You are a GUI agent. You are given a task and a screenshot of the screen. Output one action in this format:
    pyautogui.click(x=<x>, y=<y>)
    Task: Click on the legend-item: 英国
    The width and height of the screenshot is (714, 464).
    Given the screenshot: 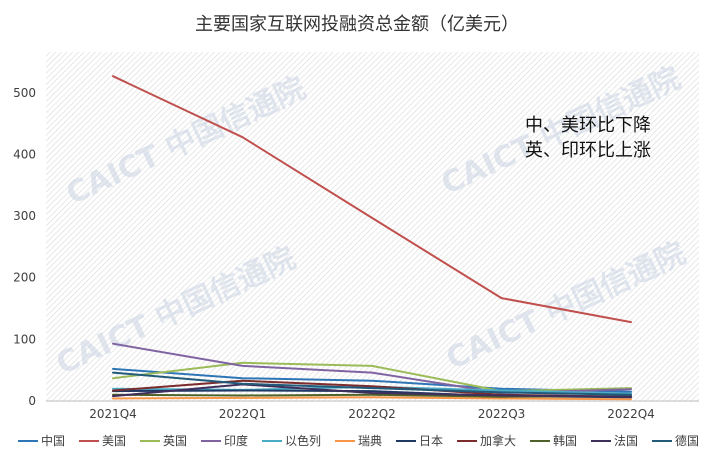 What is the action you would take?
    pyautogui.click(x=163, y=441)
    